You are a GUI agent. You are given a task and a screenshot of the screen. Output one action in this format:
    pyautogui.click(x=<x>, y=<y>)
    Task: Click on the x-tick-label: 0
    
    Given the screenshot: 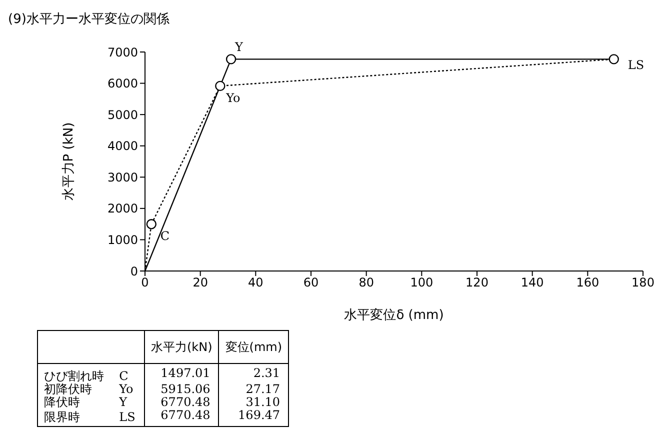 What is the action you would take?
    pyautogui.click(x=145, y=283)
    